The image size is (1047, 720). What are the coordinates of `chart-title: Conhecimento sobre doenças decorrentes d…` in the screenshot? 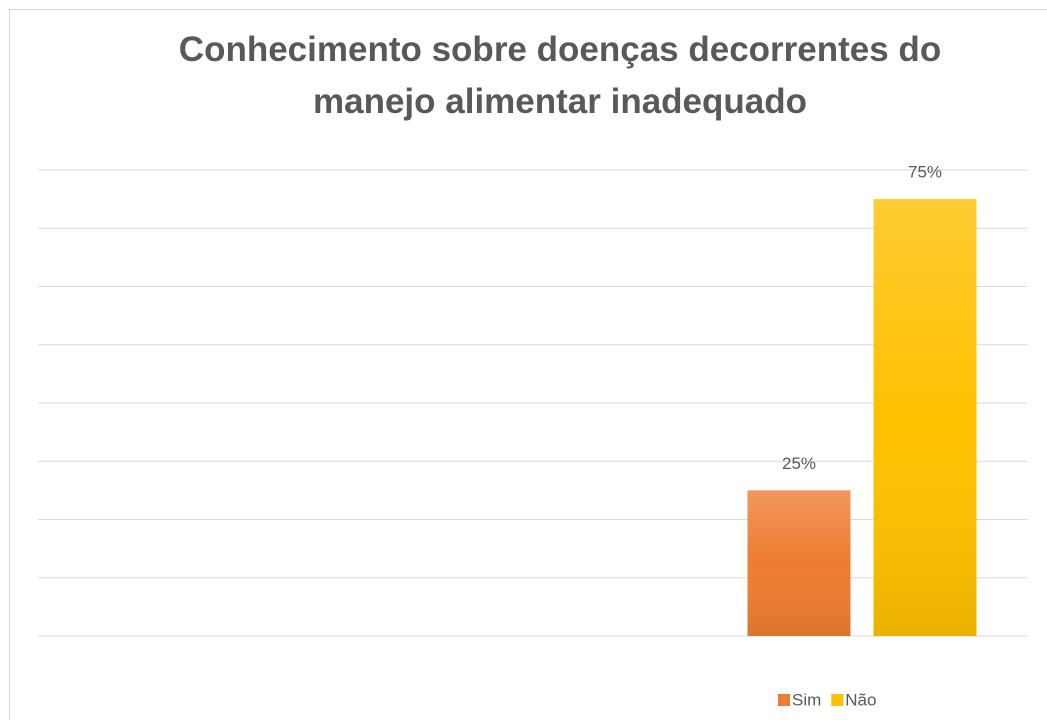 It's located at (560, 75).